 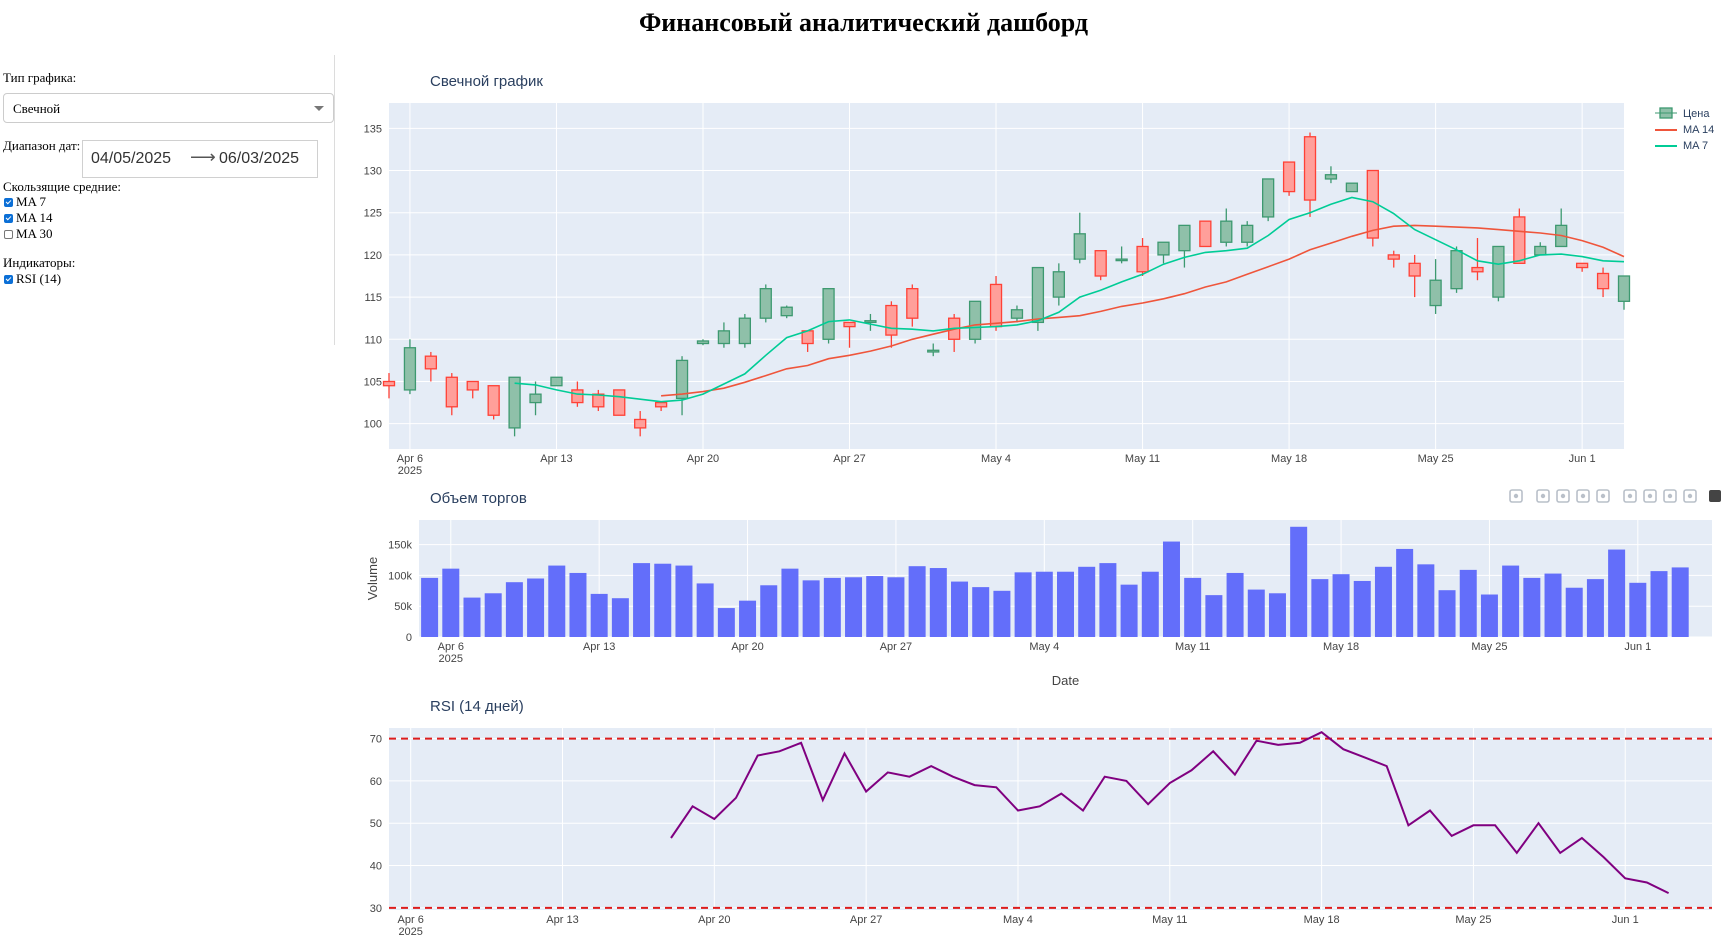 I want to click on ma-7-label: MA 7, so click(x=31, y=201).